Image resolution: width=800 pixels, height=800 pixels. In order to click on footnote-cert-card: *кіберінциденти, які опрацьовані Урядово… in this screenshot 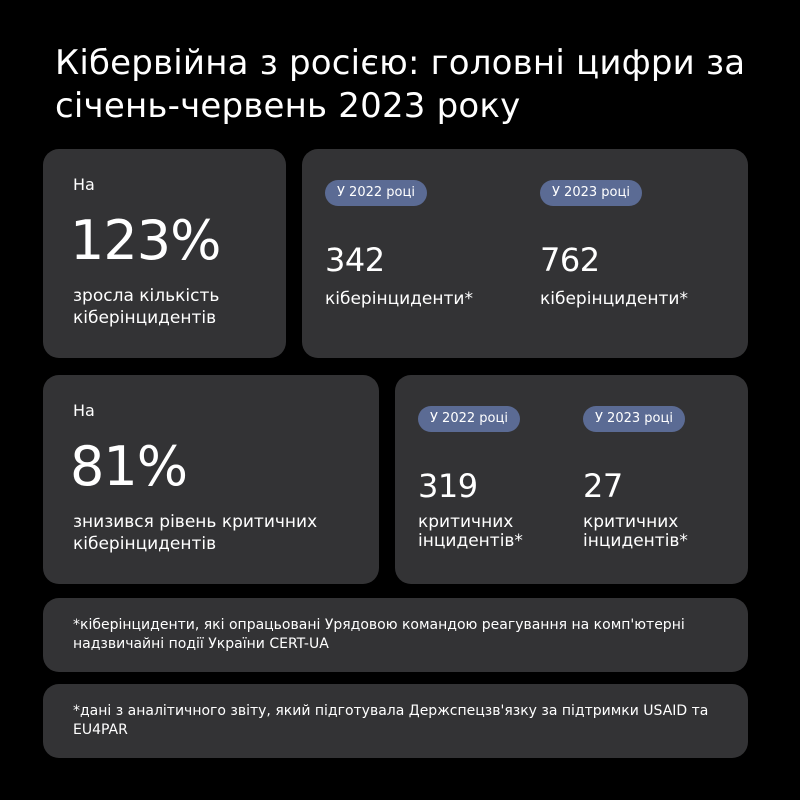, I will do `click(395, 635)`.